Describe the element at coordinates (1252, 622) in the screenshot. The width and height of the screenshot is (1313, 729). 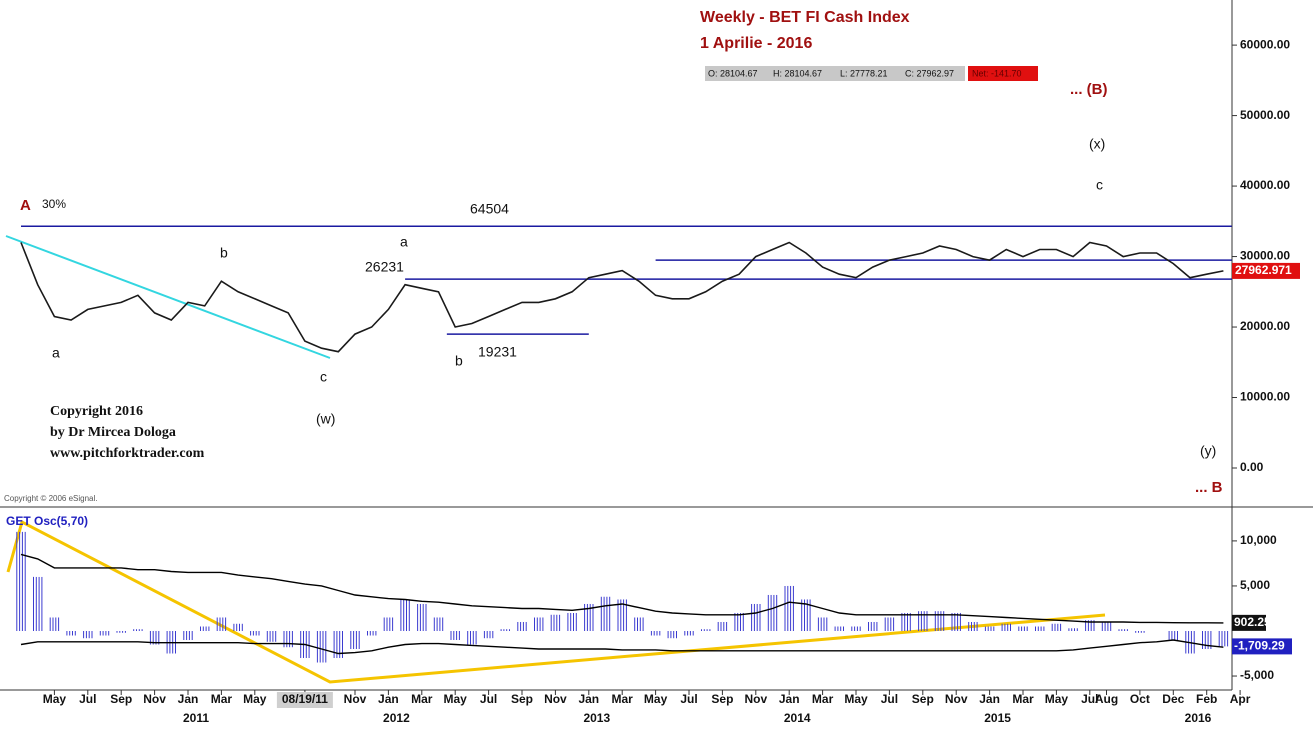
I see `upper-label: 902.25` at that location.